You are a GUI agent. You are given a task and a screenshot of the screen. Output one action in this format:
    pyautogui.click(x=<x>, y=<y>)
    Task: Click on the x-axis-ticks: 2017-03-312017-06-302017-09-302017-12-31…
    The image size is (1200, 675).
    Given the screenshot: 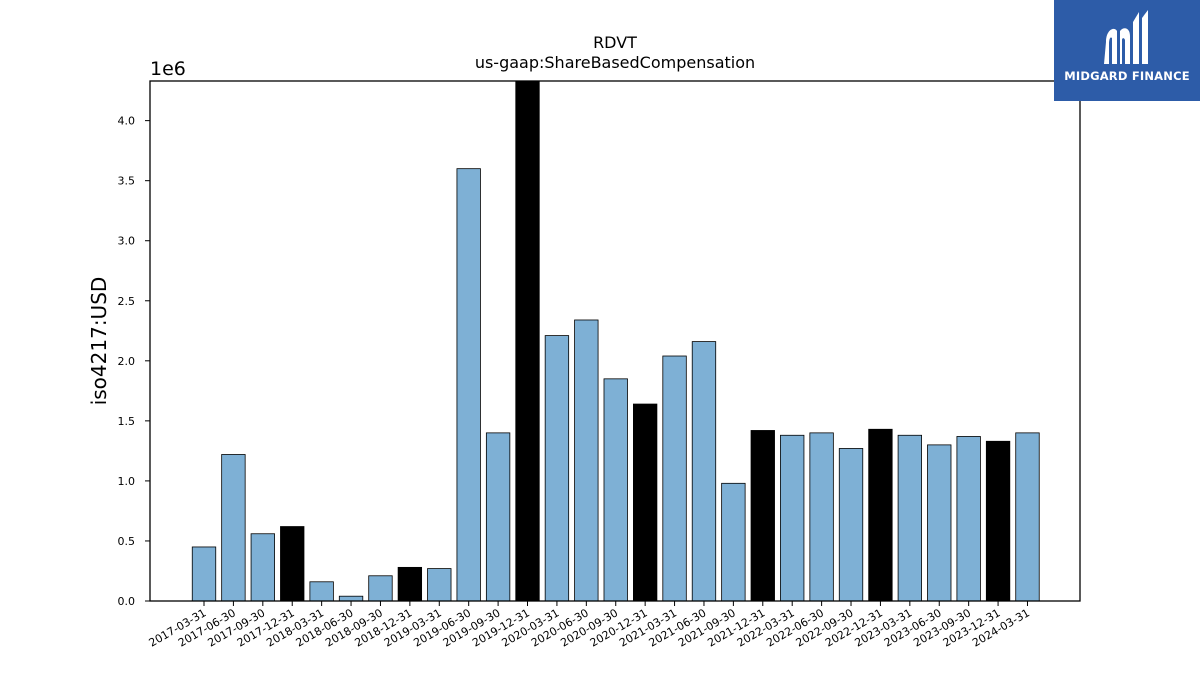 What is the action you would take?
    pyautogui.click(x=589, y=625)
    